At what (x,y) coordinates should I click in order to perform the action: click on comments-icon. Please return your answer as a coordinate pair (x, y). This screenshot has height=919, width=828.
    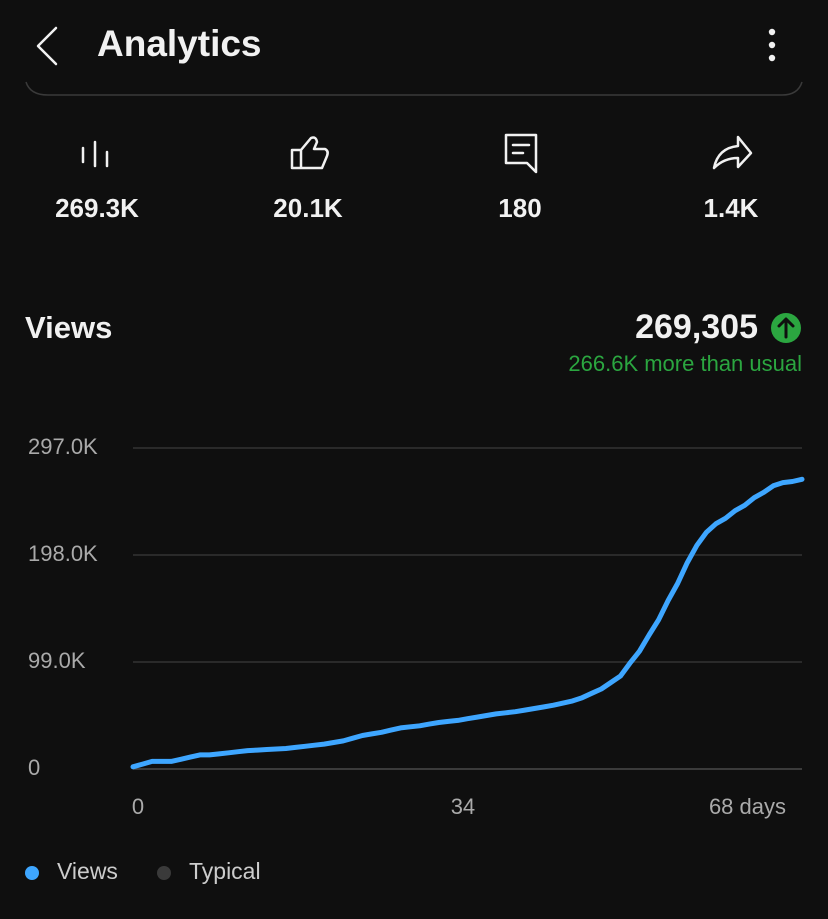
    Looking at the image, I should click on (521, 153).